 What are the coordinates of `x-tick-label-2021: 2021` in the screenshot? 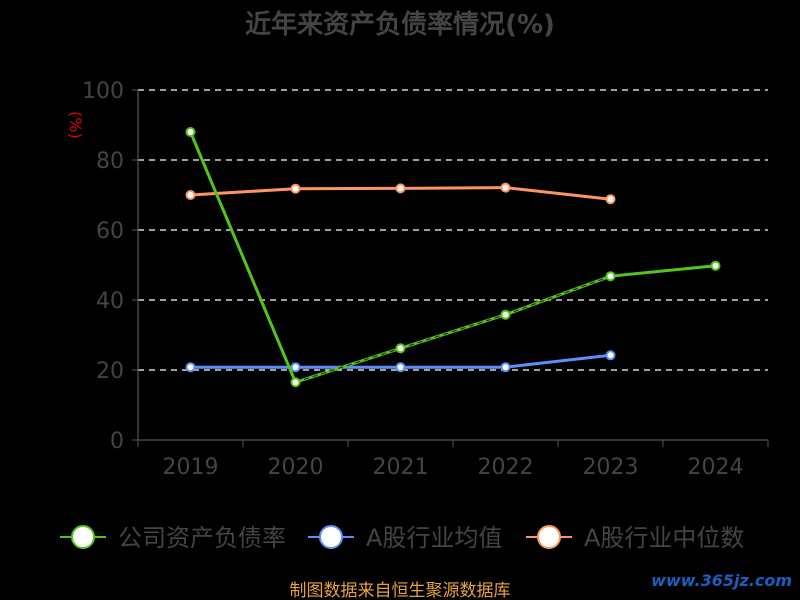 It's located at (401, 467).